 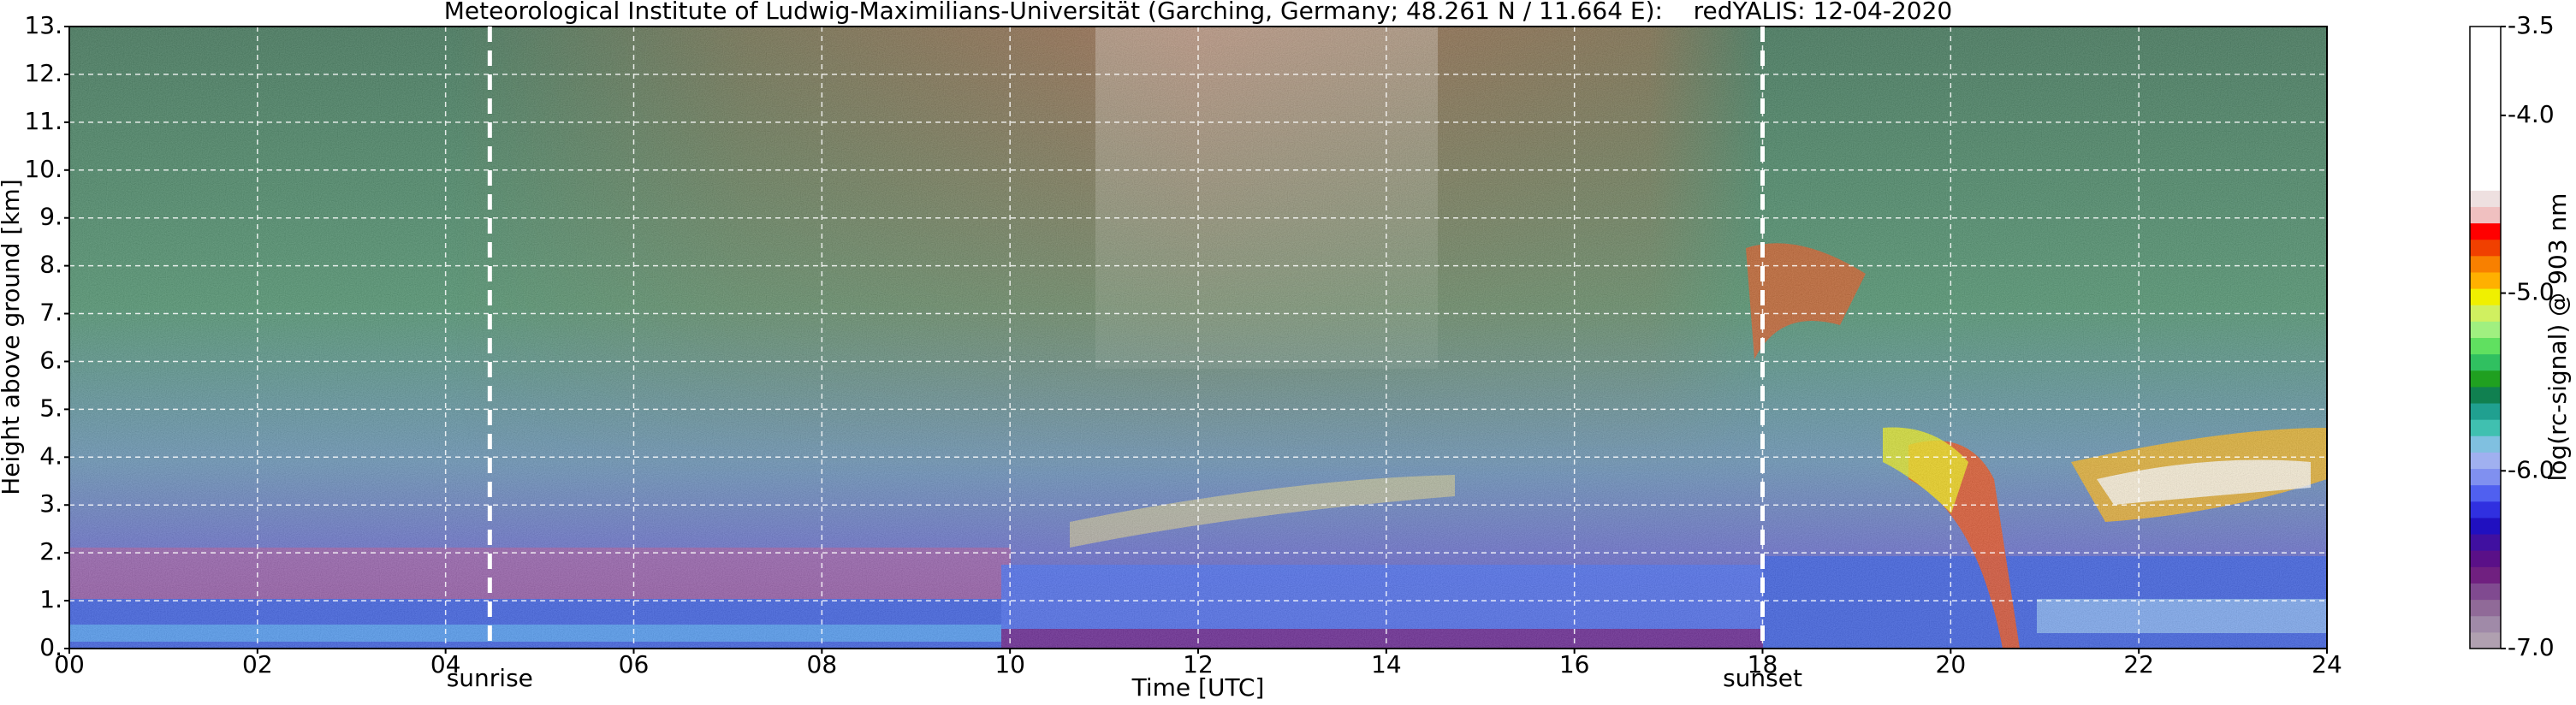 I want to click on y-tick-label: 12., so click(x=43, y=73).